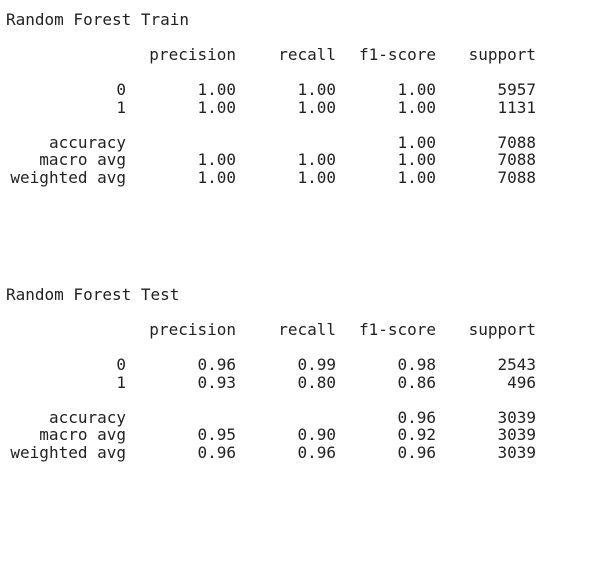 The image size is (600, 567). What do you see at coordinates (316, 452) in the screenshot?
I see `recall-value: 0.96` at bounding box center [316, 452].